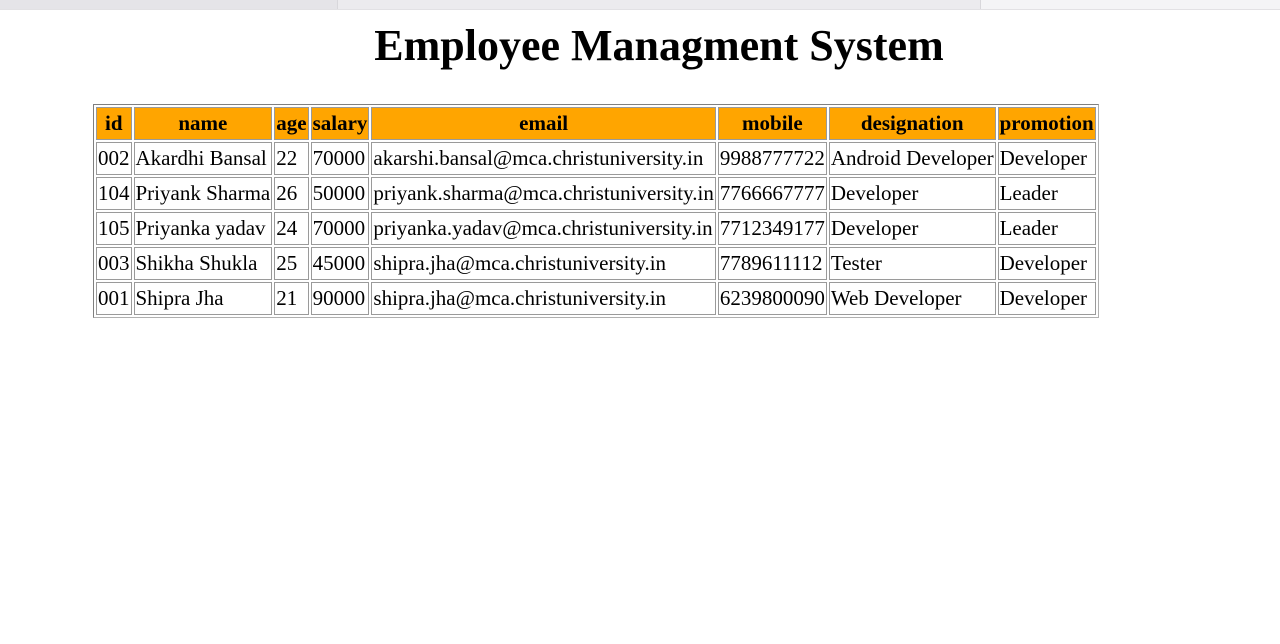 The width and height of the screenshot is (1280, 644). What do you see at coordinates (912, 298) in the screenshot?
I see `cell-designation: Web Developer` at bounding box center [912, 298].